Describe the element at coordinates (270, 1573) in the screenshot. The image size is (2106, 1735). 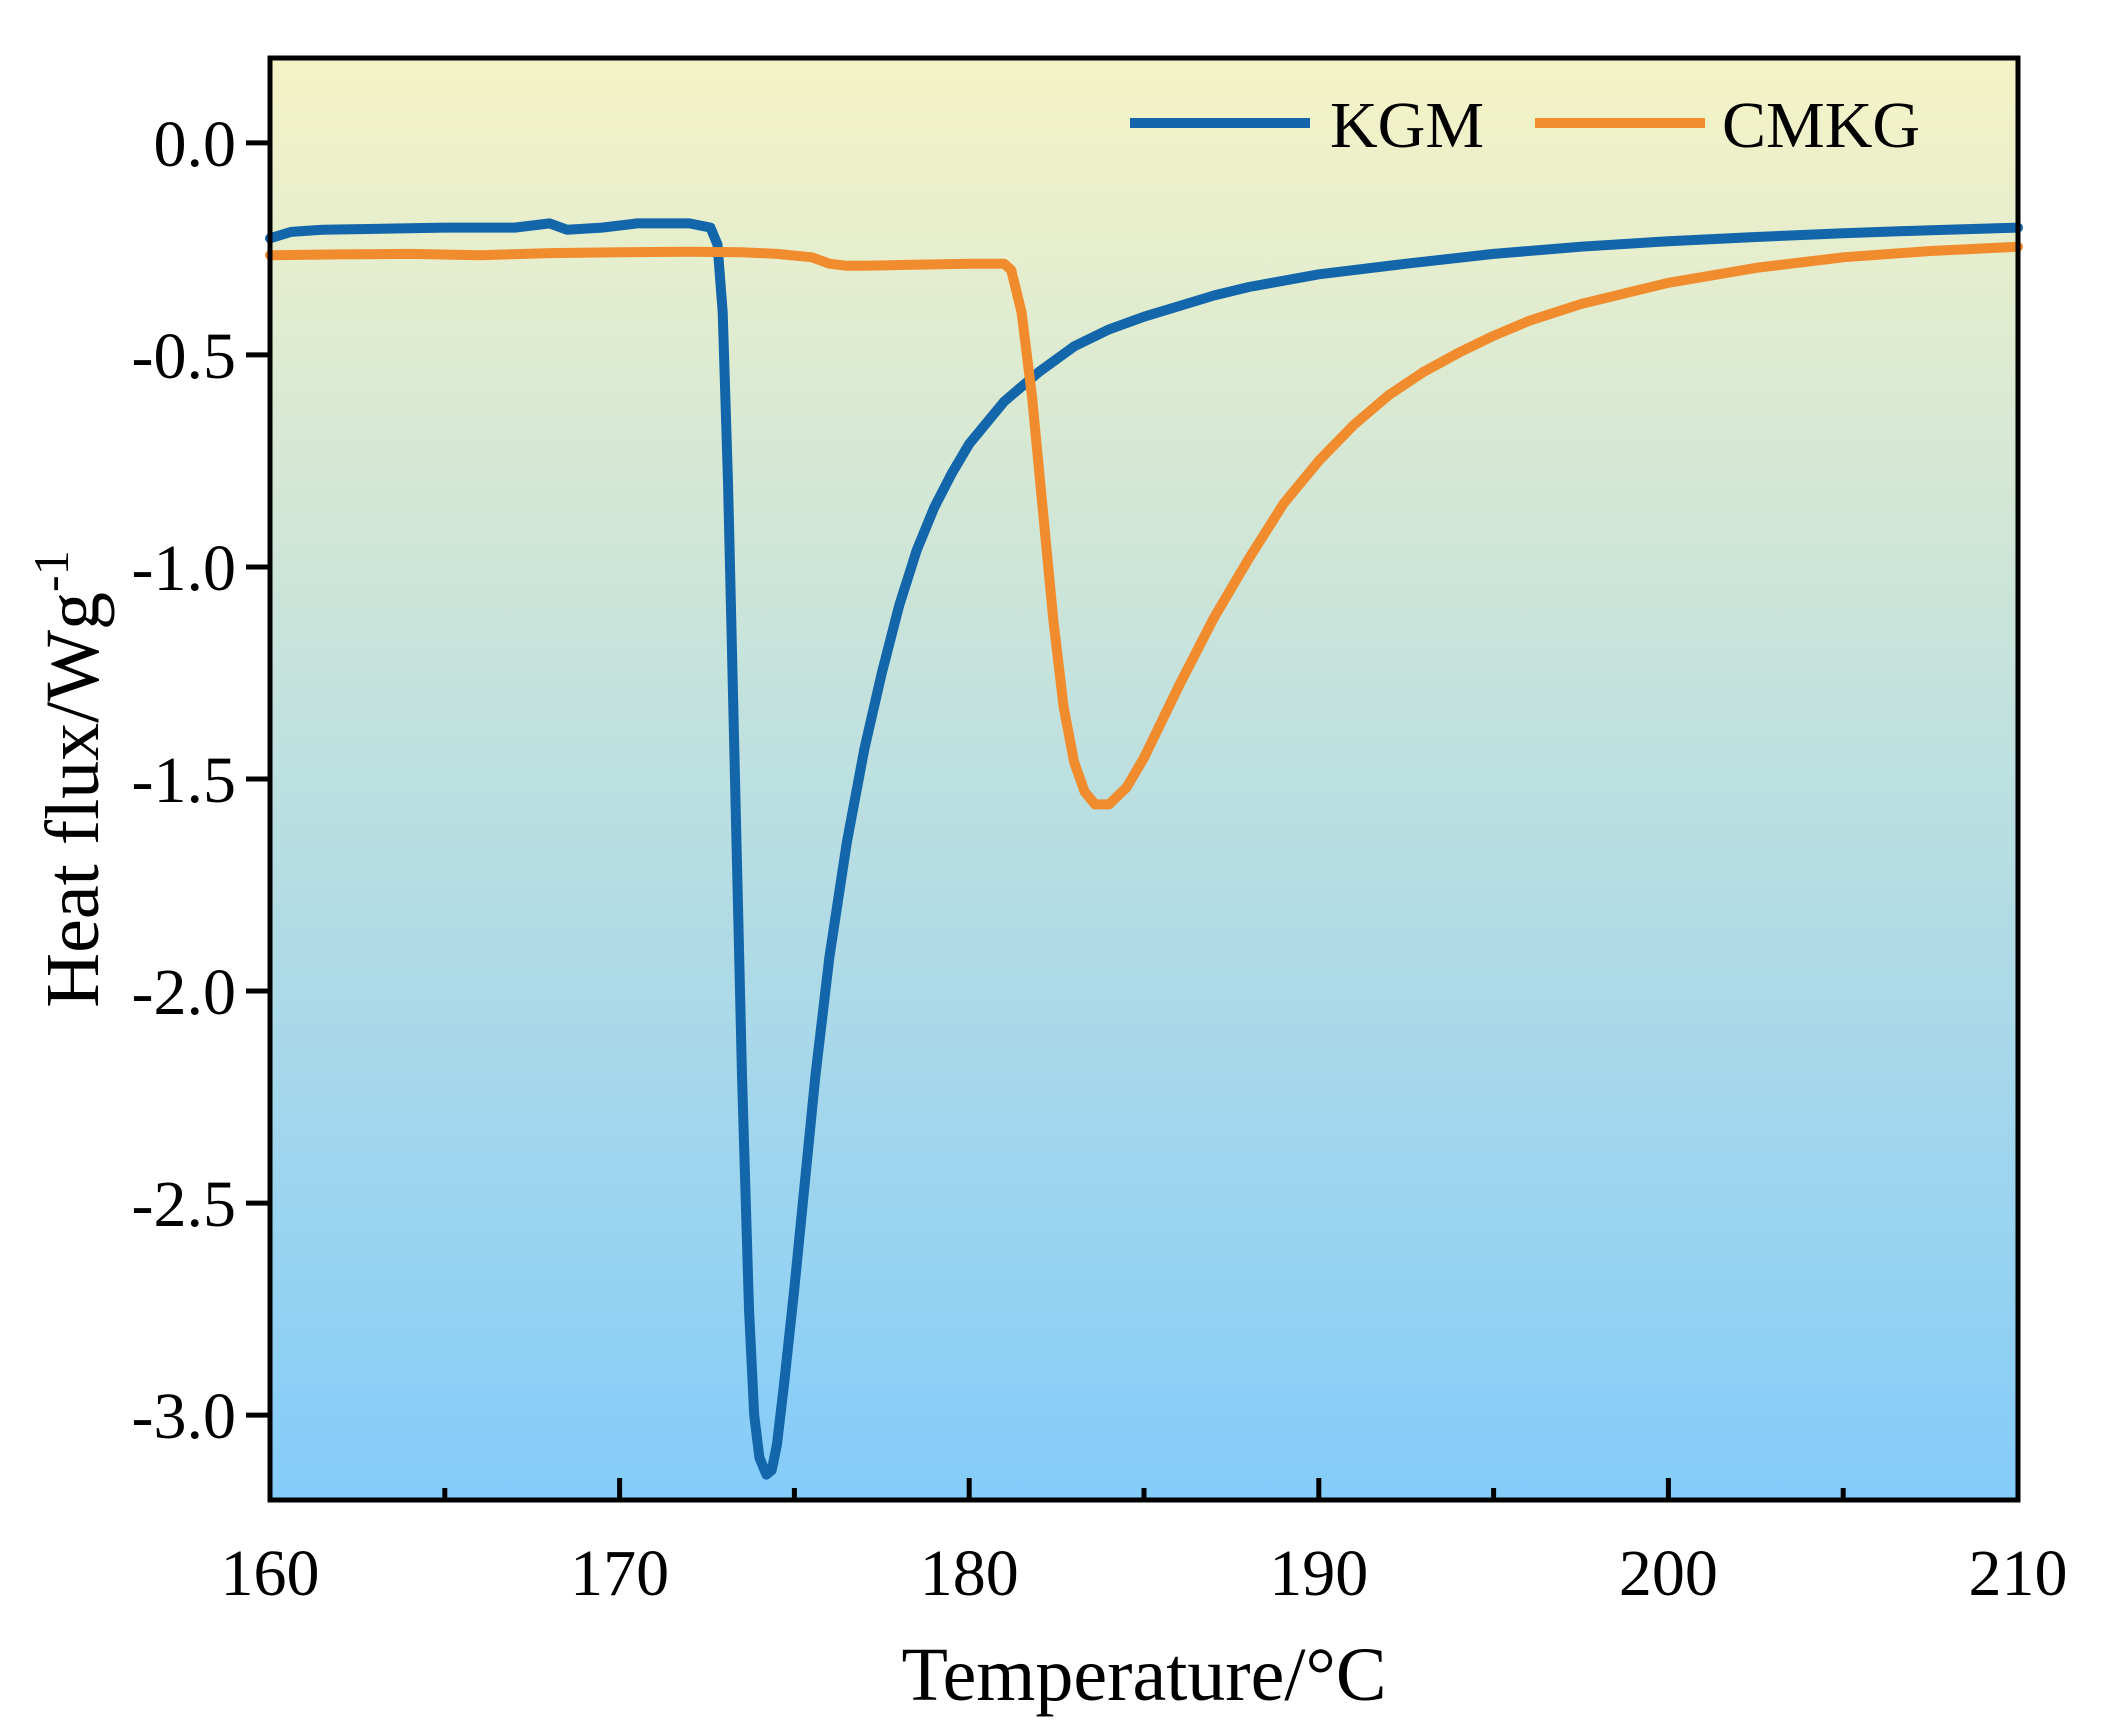
I see `x-tick-label: 160` at that location.